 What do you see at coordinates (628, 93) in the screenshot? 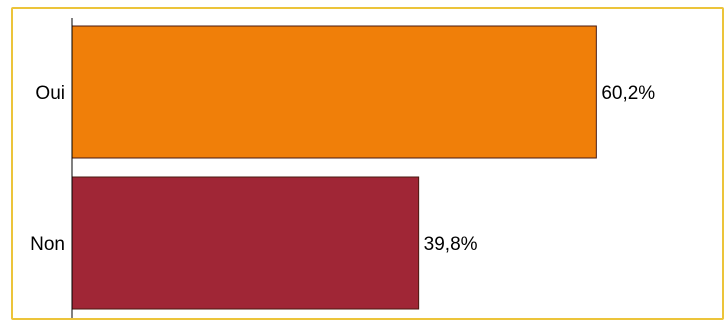
I see `value-label-oui: 60,2%` at bounding box center [628, 93].